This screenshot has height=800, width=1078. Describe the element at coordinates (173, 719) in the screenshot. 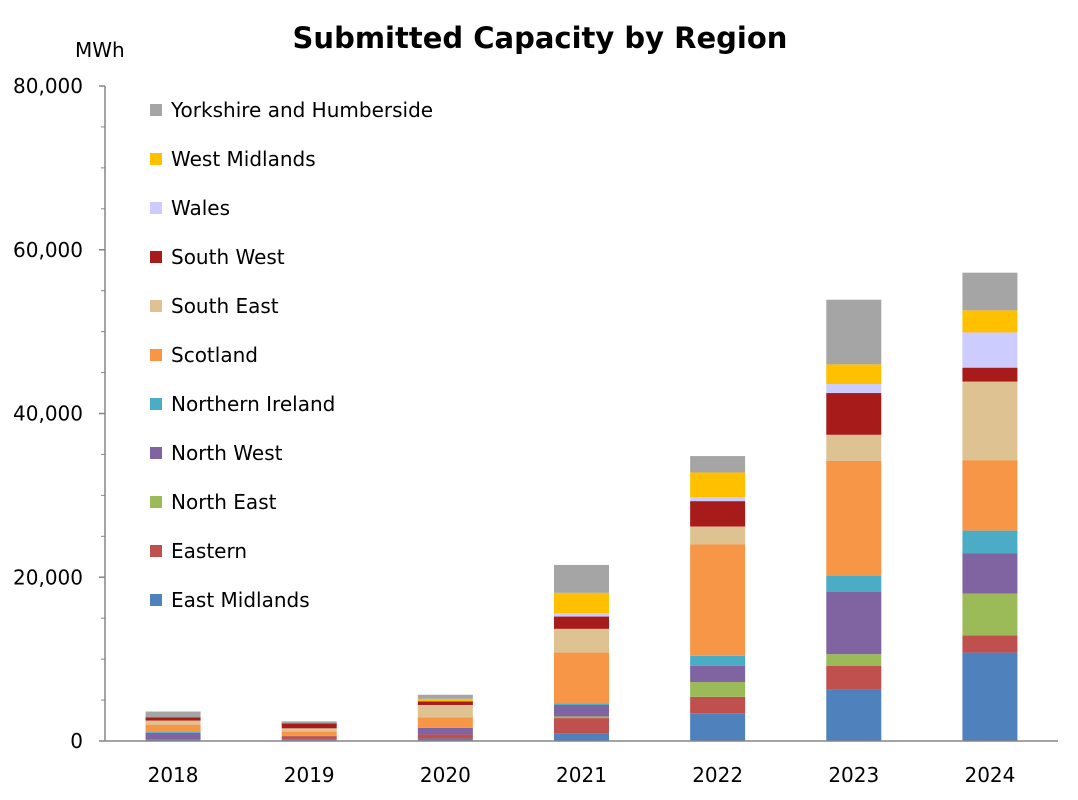

I see `bar-segment-south-west-2018` at that location.